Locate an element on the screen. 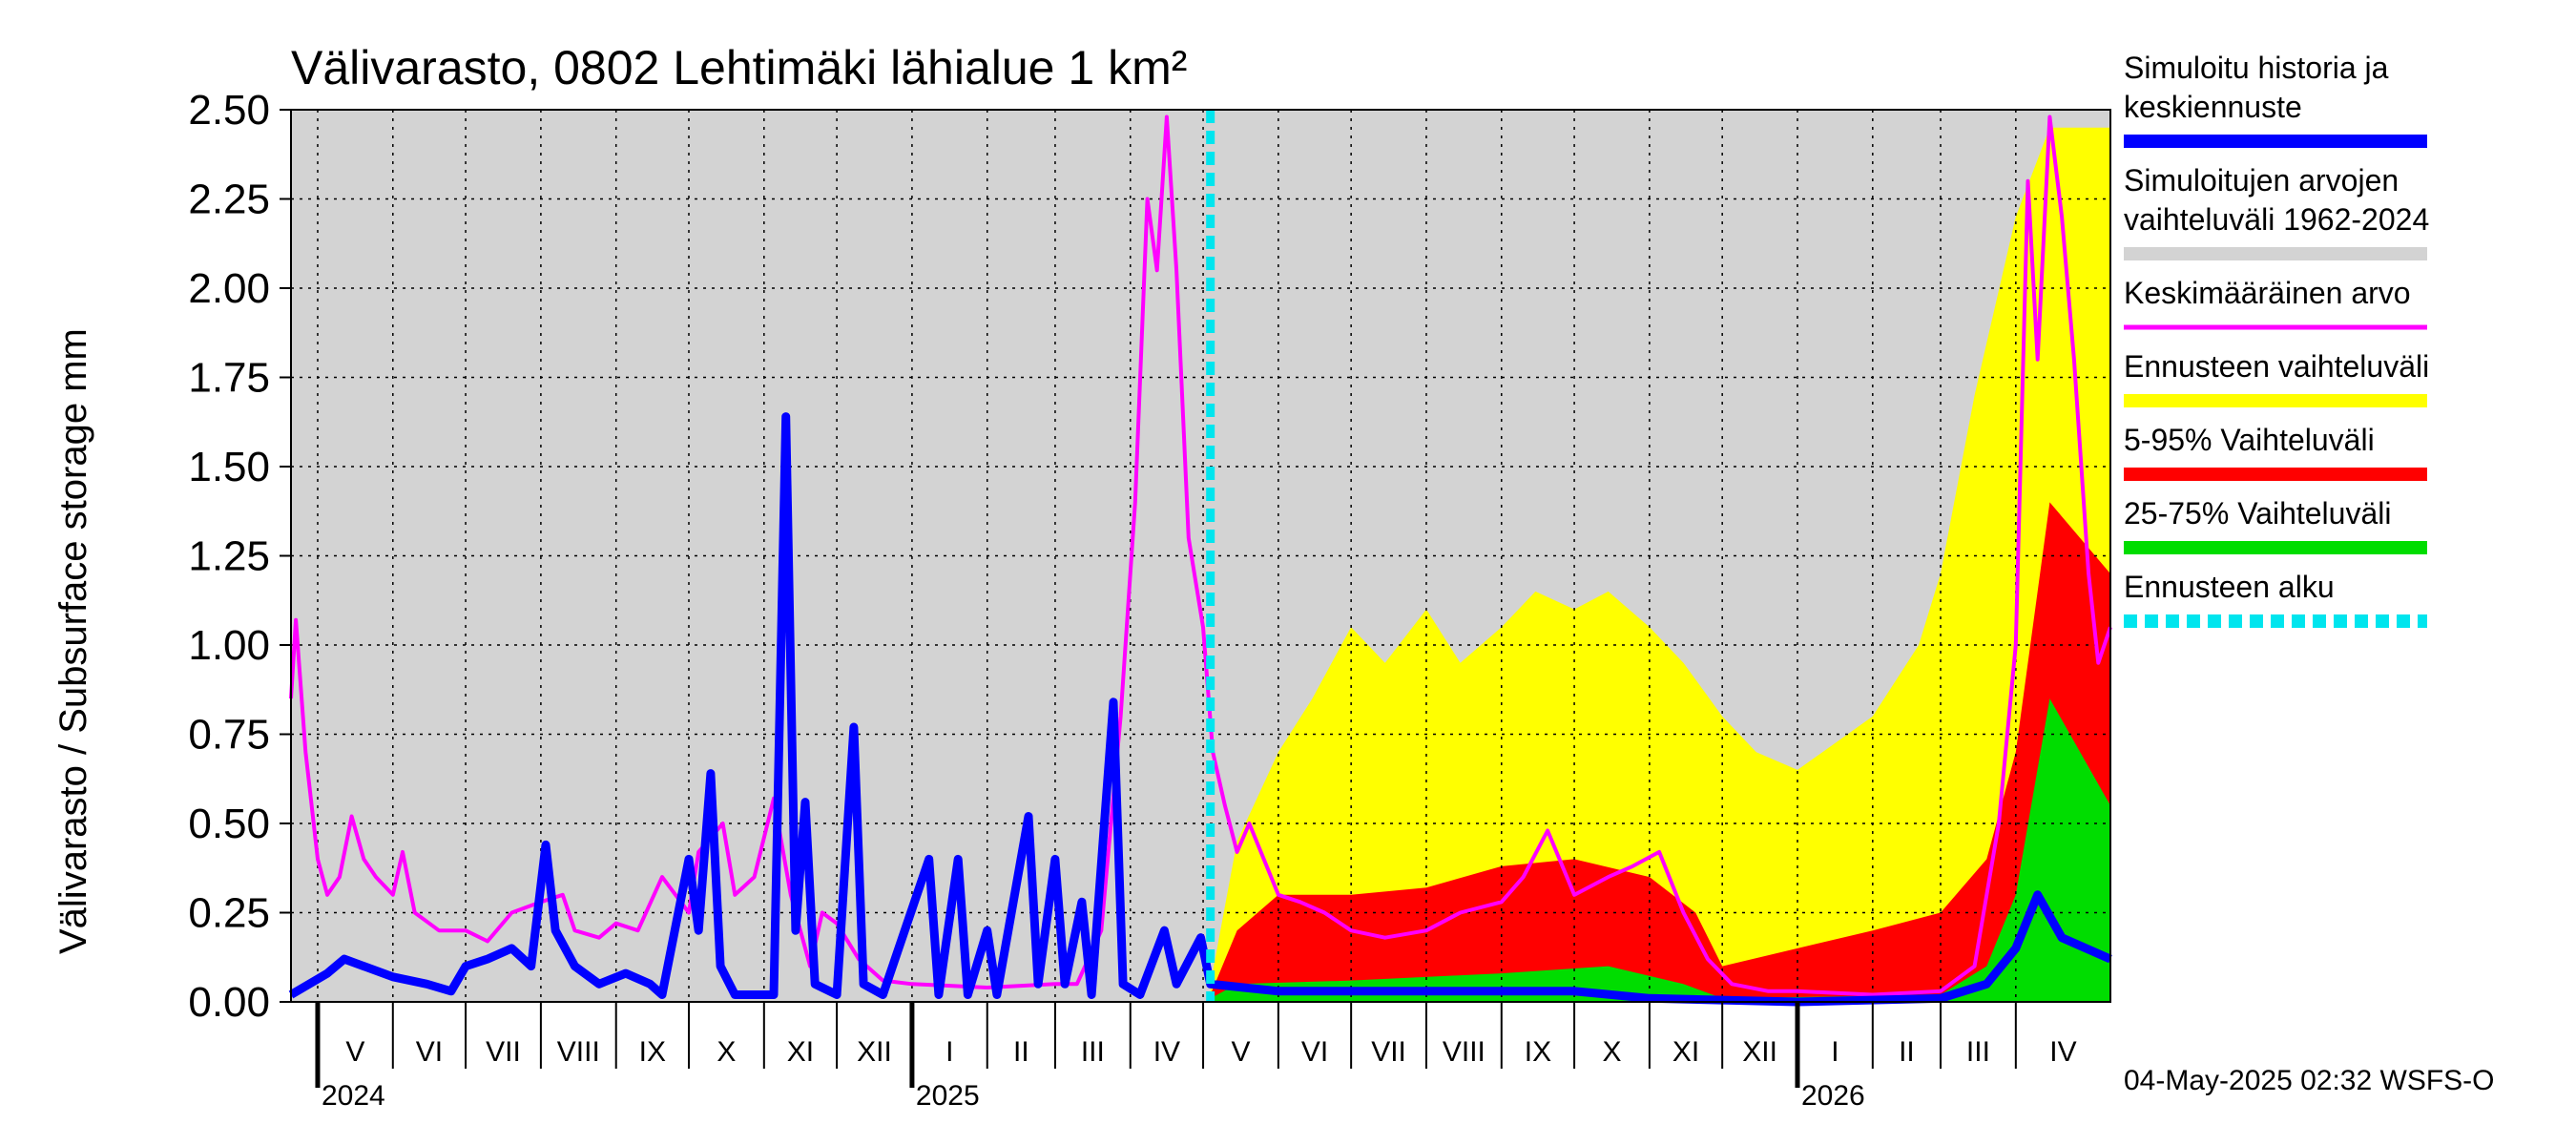 This screenshot has height=1145, width=2576. y-tick-label: 2.00 is located at coordinates (229, 288).